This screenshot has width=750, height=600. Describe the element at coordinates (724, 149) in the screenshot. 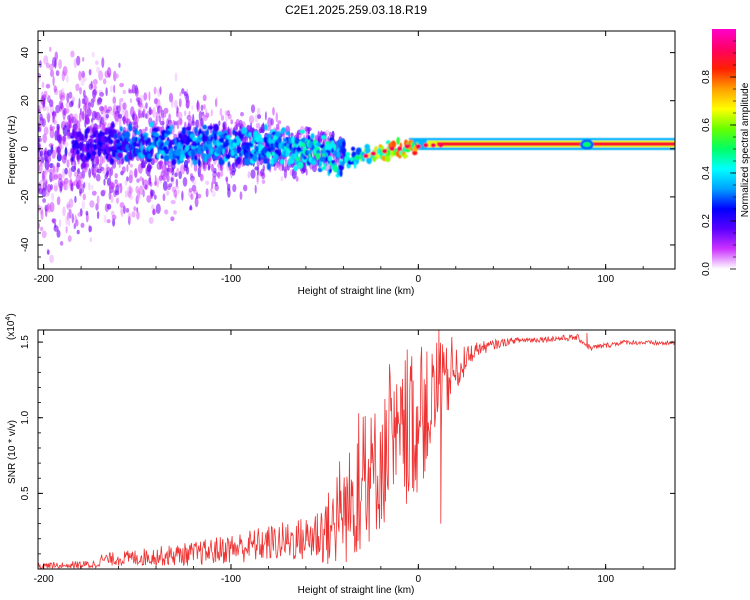

I see `colorbar-gradient` at that location.